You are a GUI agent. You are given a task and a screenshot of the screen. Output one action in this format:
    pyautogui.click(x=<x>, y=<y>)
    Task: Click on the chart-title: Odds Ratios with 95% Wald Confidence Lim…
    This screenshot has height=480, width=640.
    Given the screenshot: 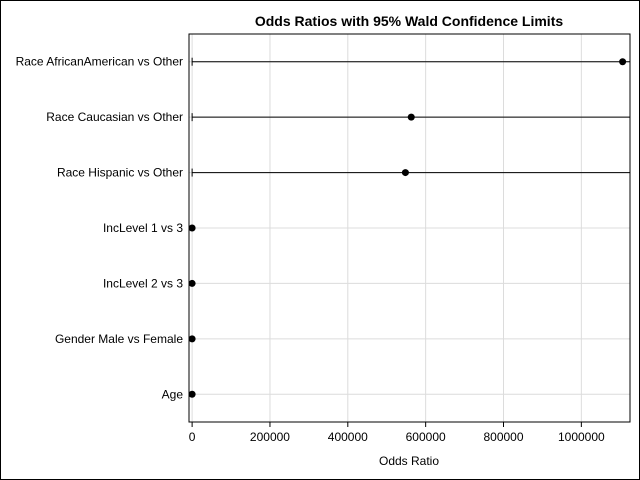 What is the action you would take?
    pyautogui.click(x=409, y=21)
    